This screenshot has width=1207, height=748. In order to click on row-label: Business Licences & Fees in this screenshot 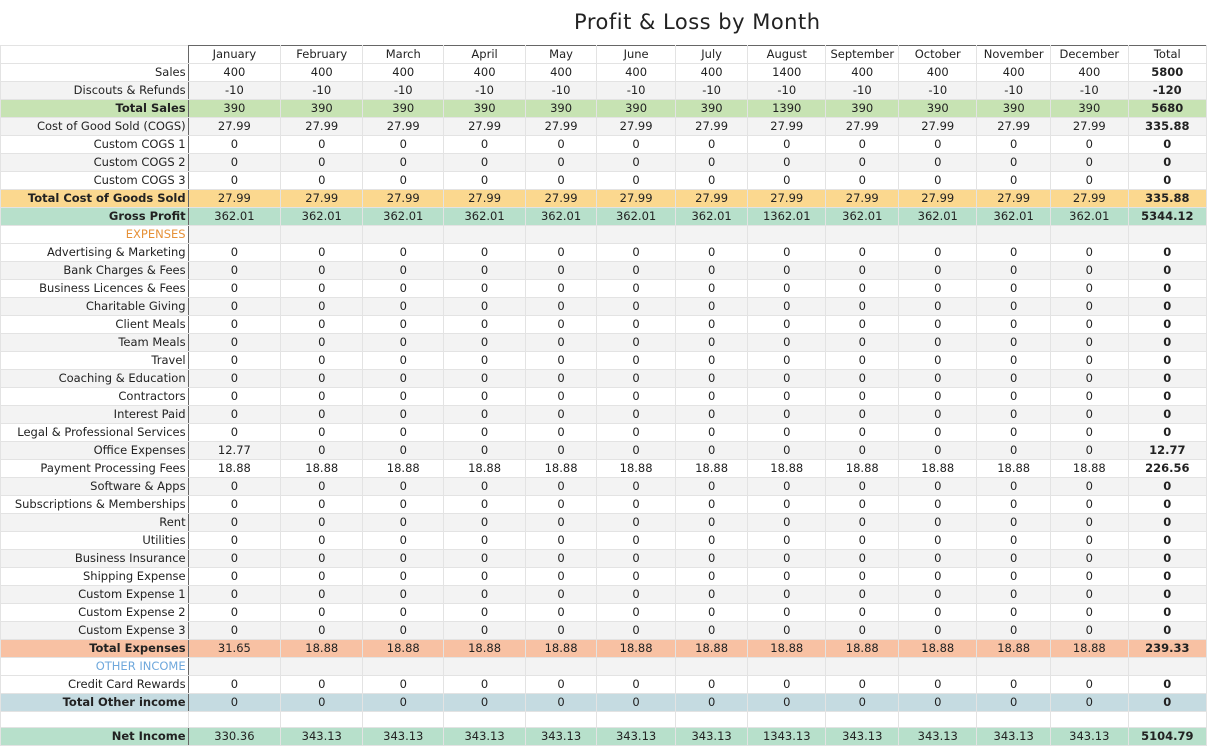, I will do `click(94, 288)`.